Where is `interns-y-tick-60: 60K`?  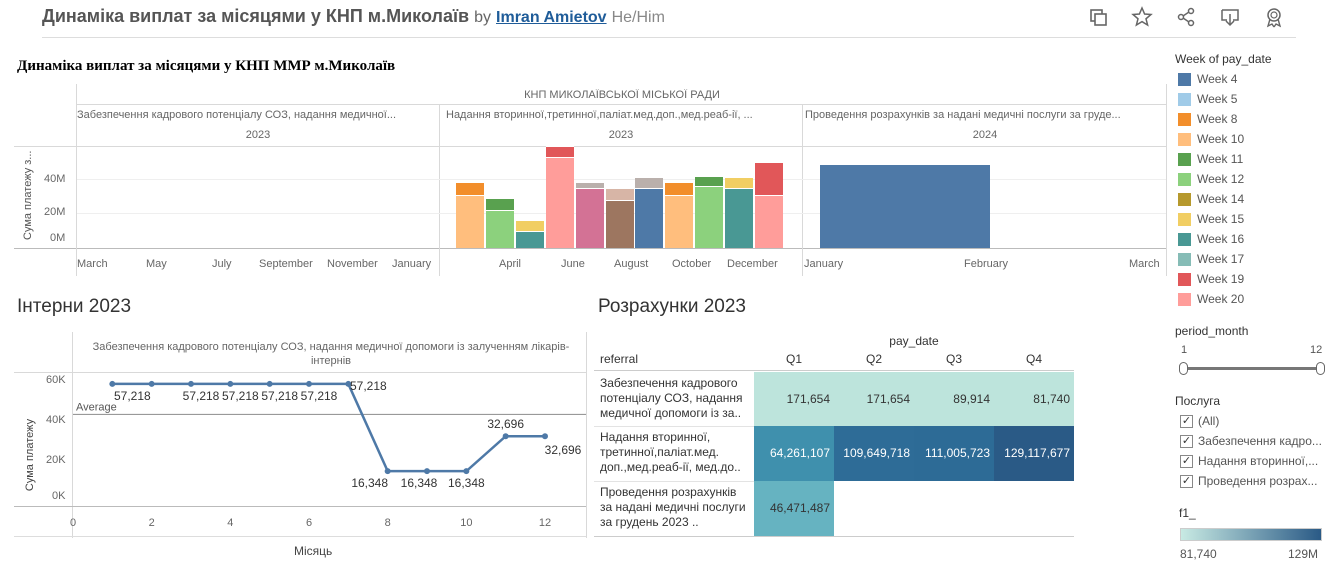 interns-y-tick-60: 60K is located at coordinates (56, 380).